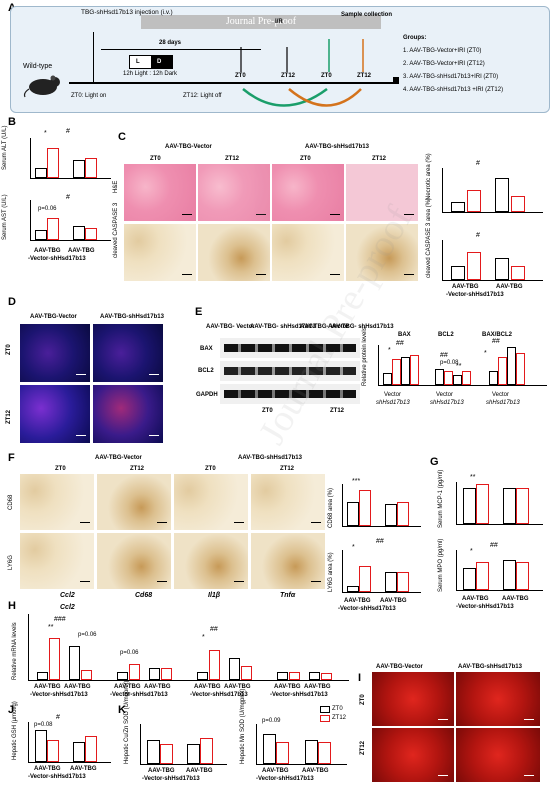 The width and height of the screenshot is (554, 789). What do you see at coordinates (282, 753) in the screenshot?
I see `bar-mn-vec-zt12` at bounding box center [282, 753].